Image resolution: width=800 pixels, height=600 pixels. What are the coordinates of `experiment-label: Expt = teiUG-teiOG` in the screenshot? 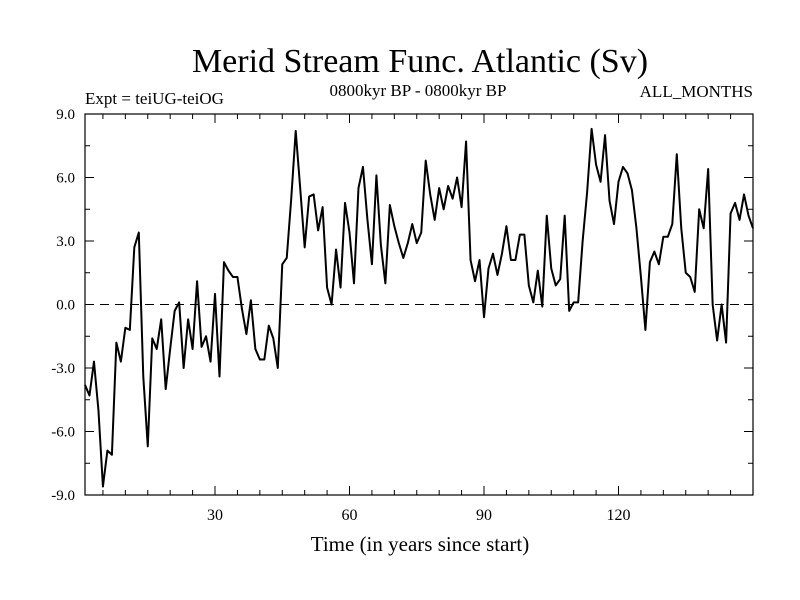 It's located at (154, 98).